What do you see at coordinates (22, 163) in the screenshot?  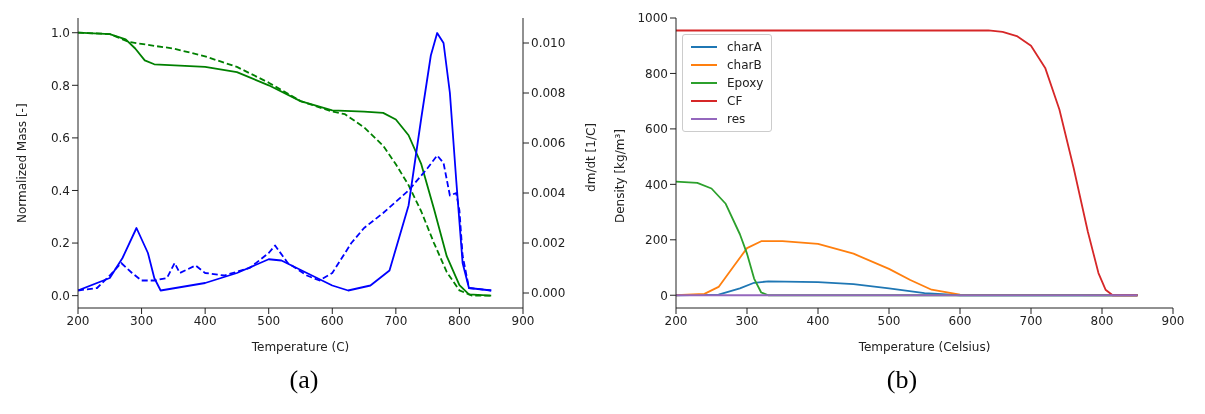 I see `y-axis-title: Normalized Mass [-]` at bounding box center [22, 163].